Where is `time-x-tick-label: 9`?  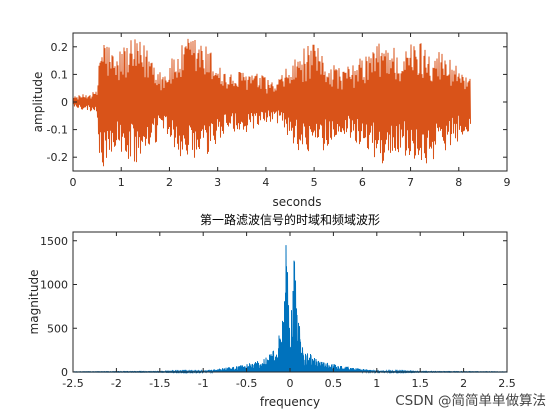
time-x-tick-label: 9 is located at coordinates (507, 182).